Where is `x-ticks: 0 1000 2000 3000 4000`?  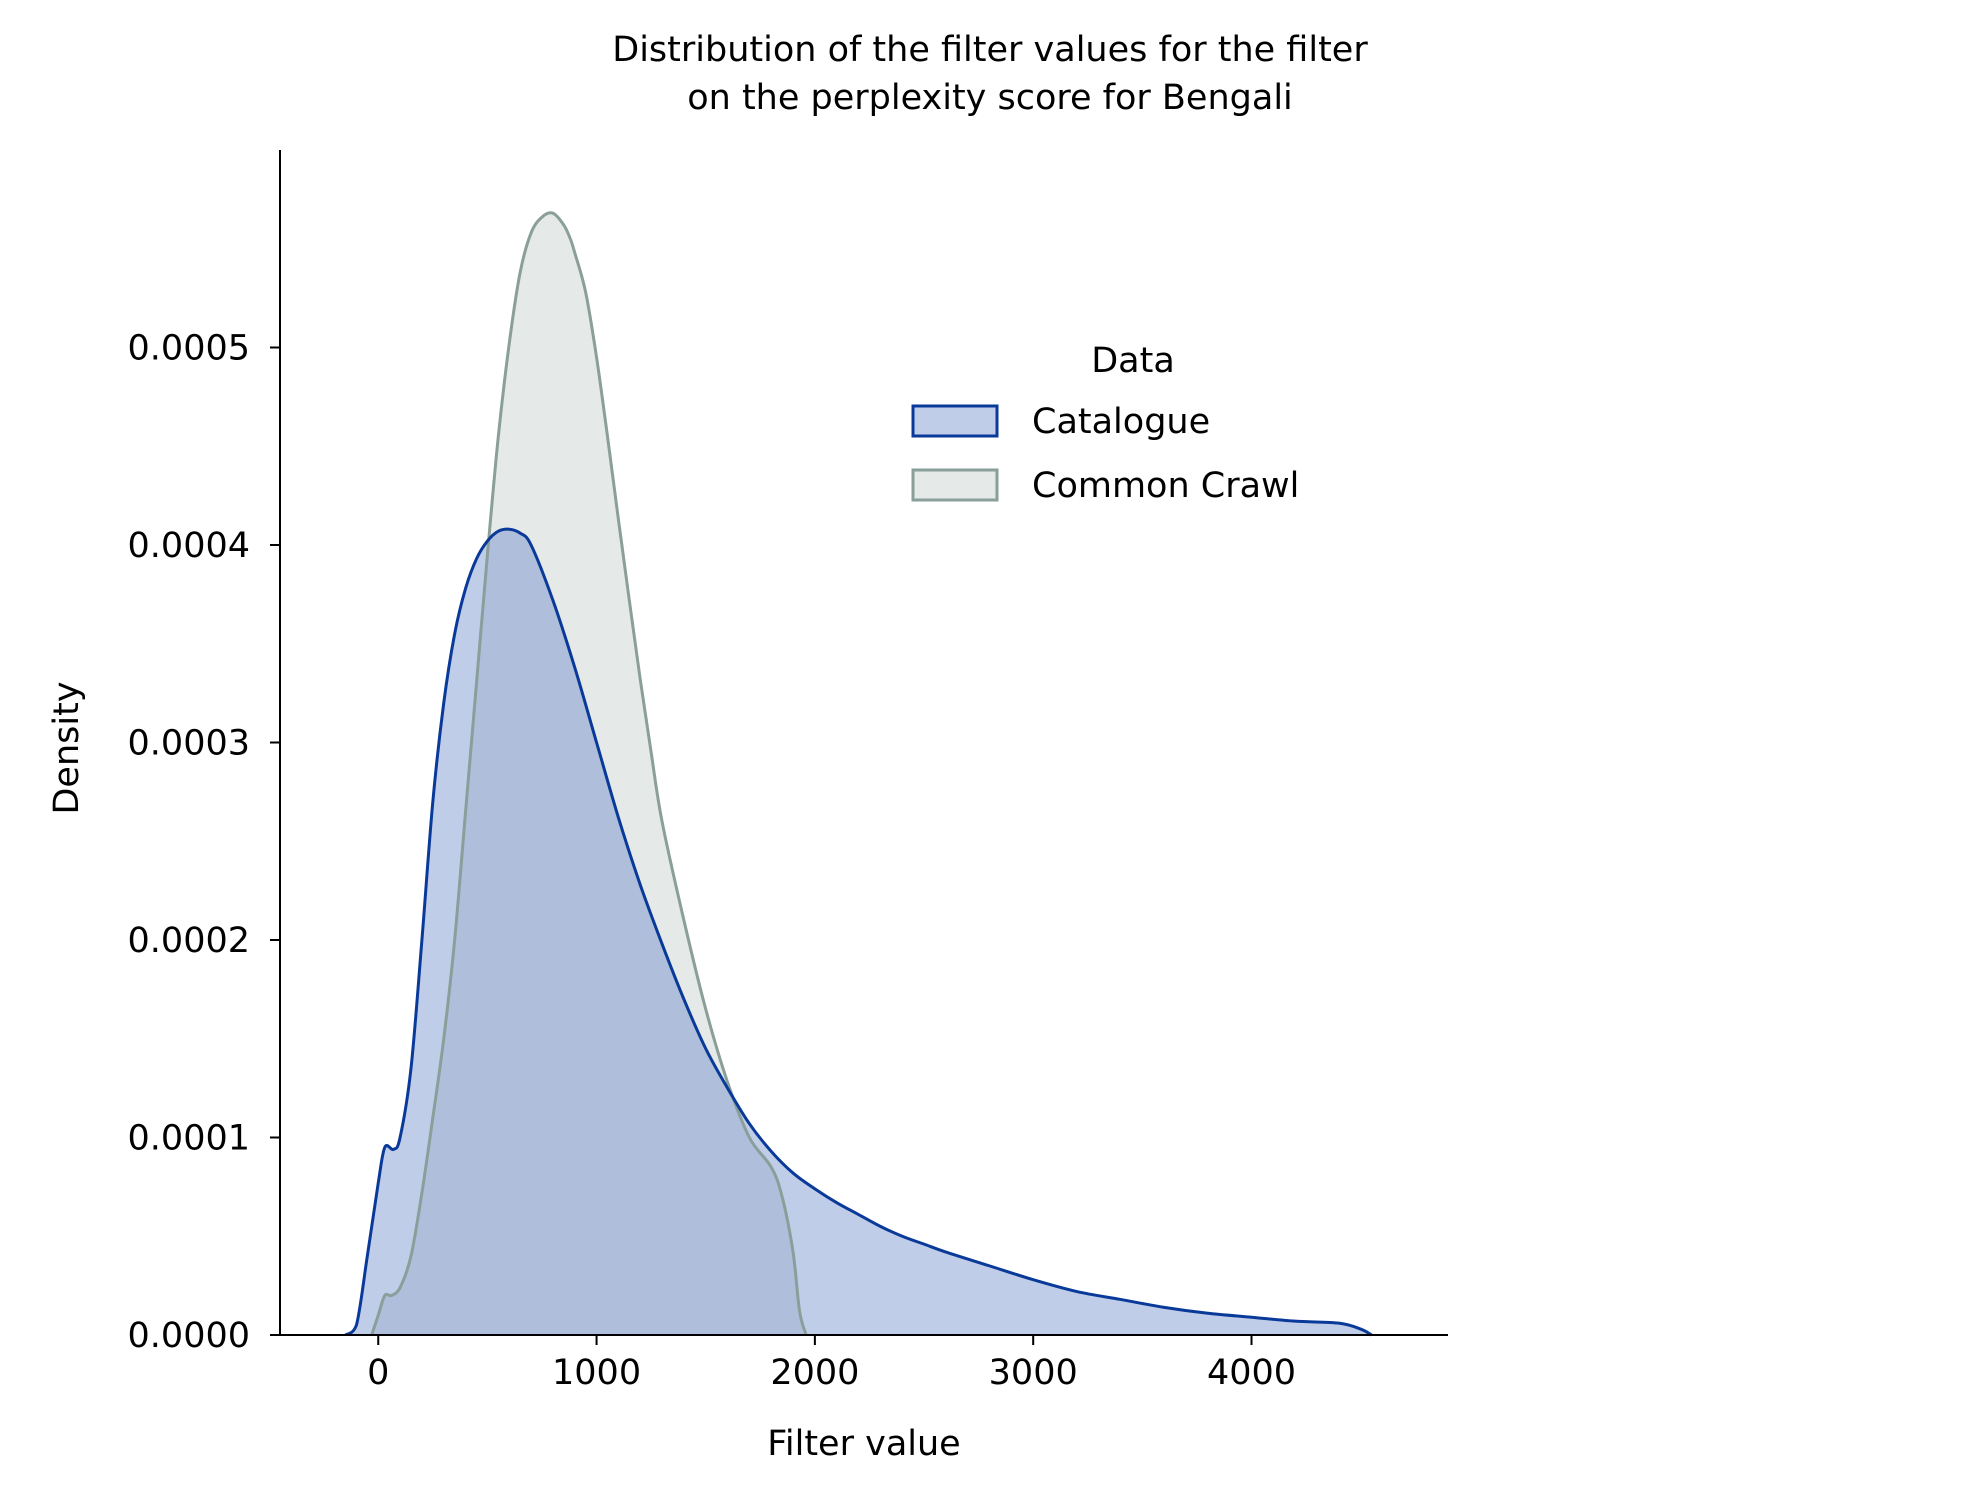 x-ticks: 0 1000 2000 3000 4000 is located at coordinates (831, 1364).